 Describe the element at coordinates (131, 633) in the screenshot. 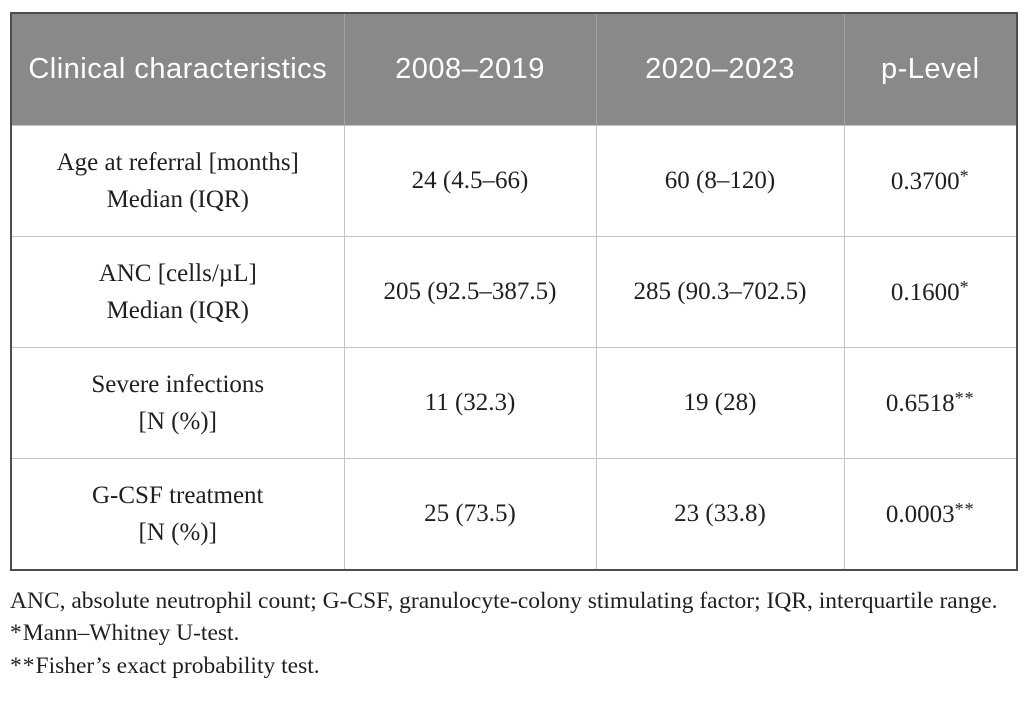

I see `footnote-text: Mann–Whitney U-test.` at that location.